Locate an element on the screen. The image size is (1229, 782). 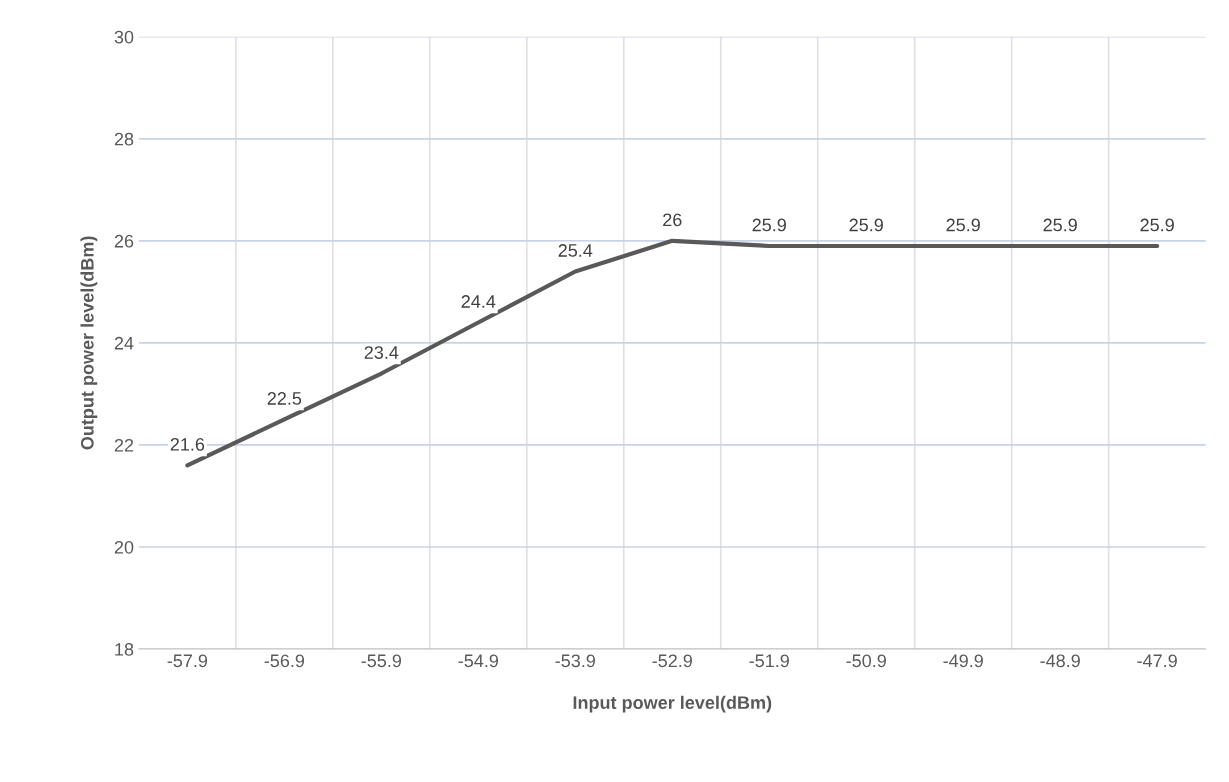
x-tick-label: -49.9 is located at coordinates (963, 661).